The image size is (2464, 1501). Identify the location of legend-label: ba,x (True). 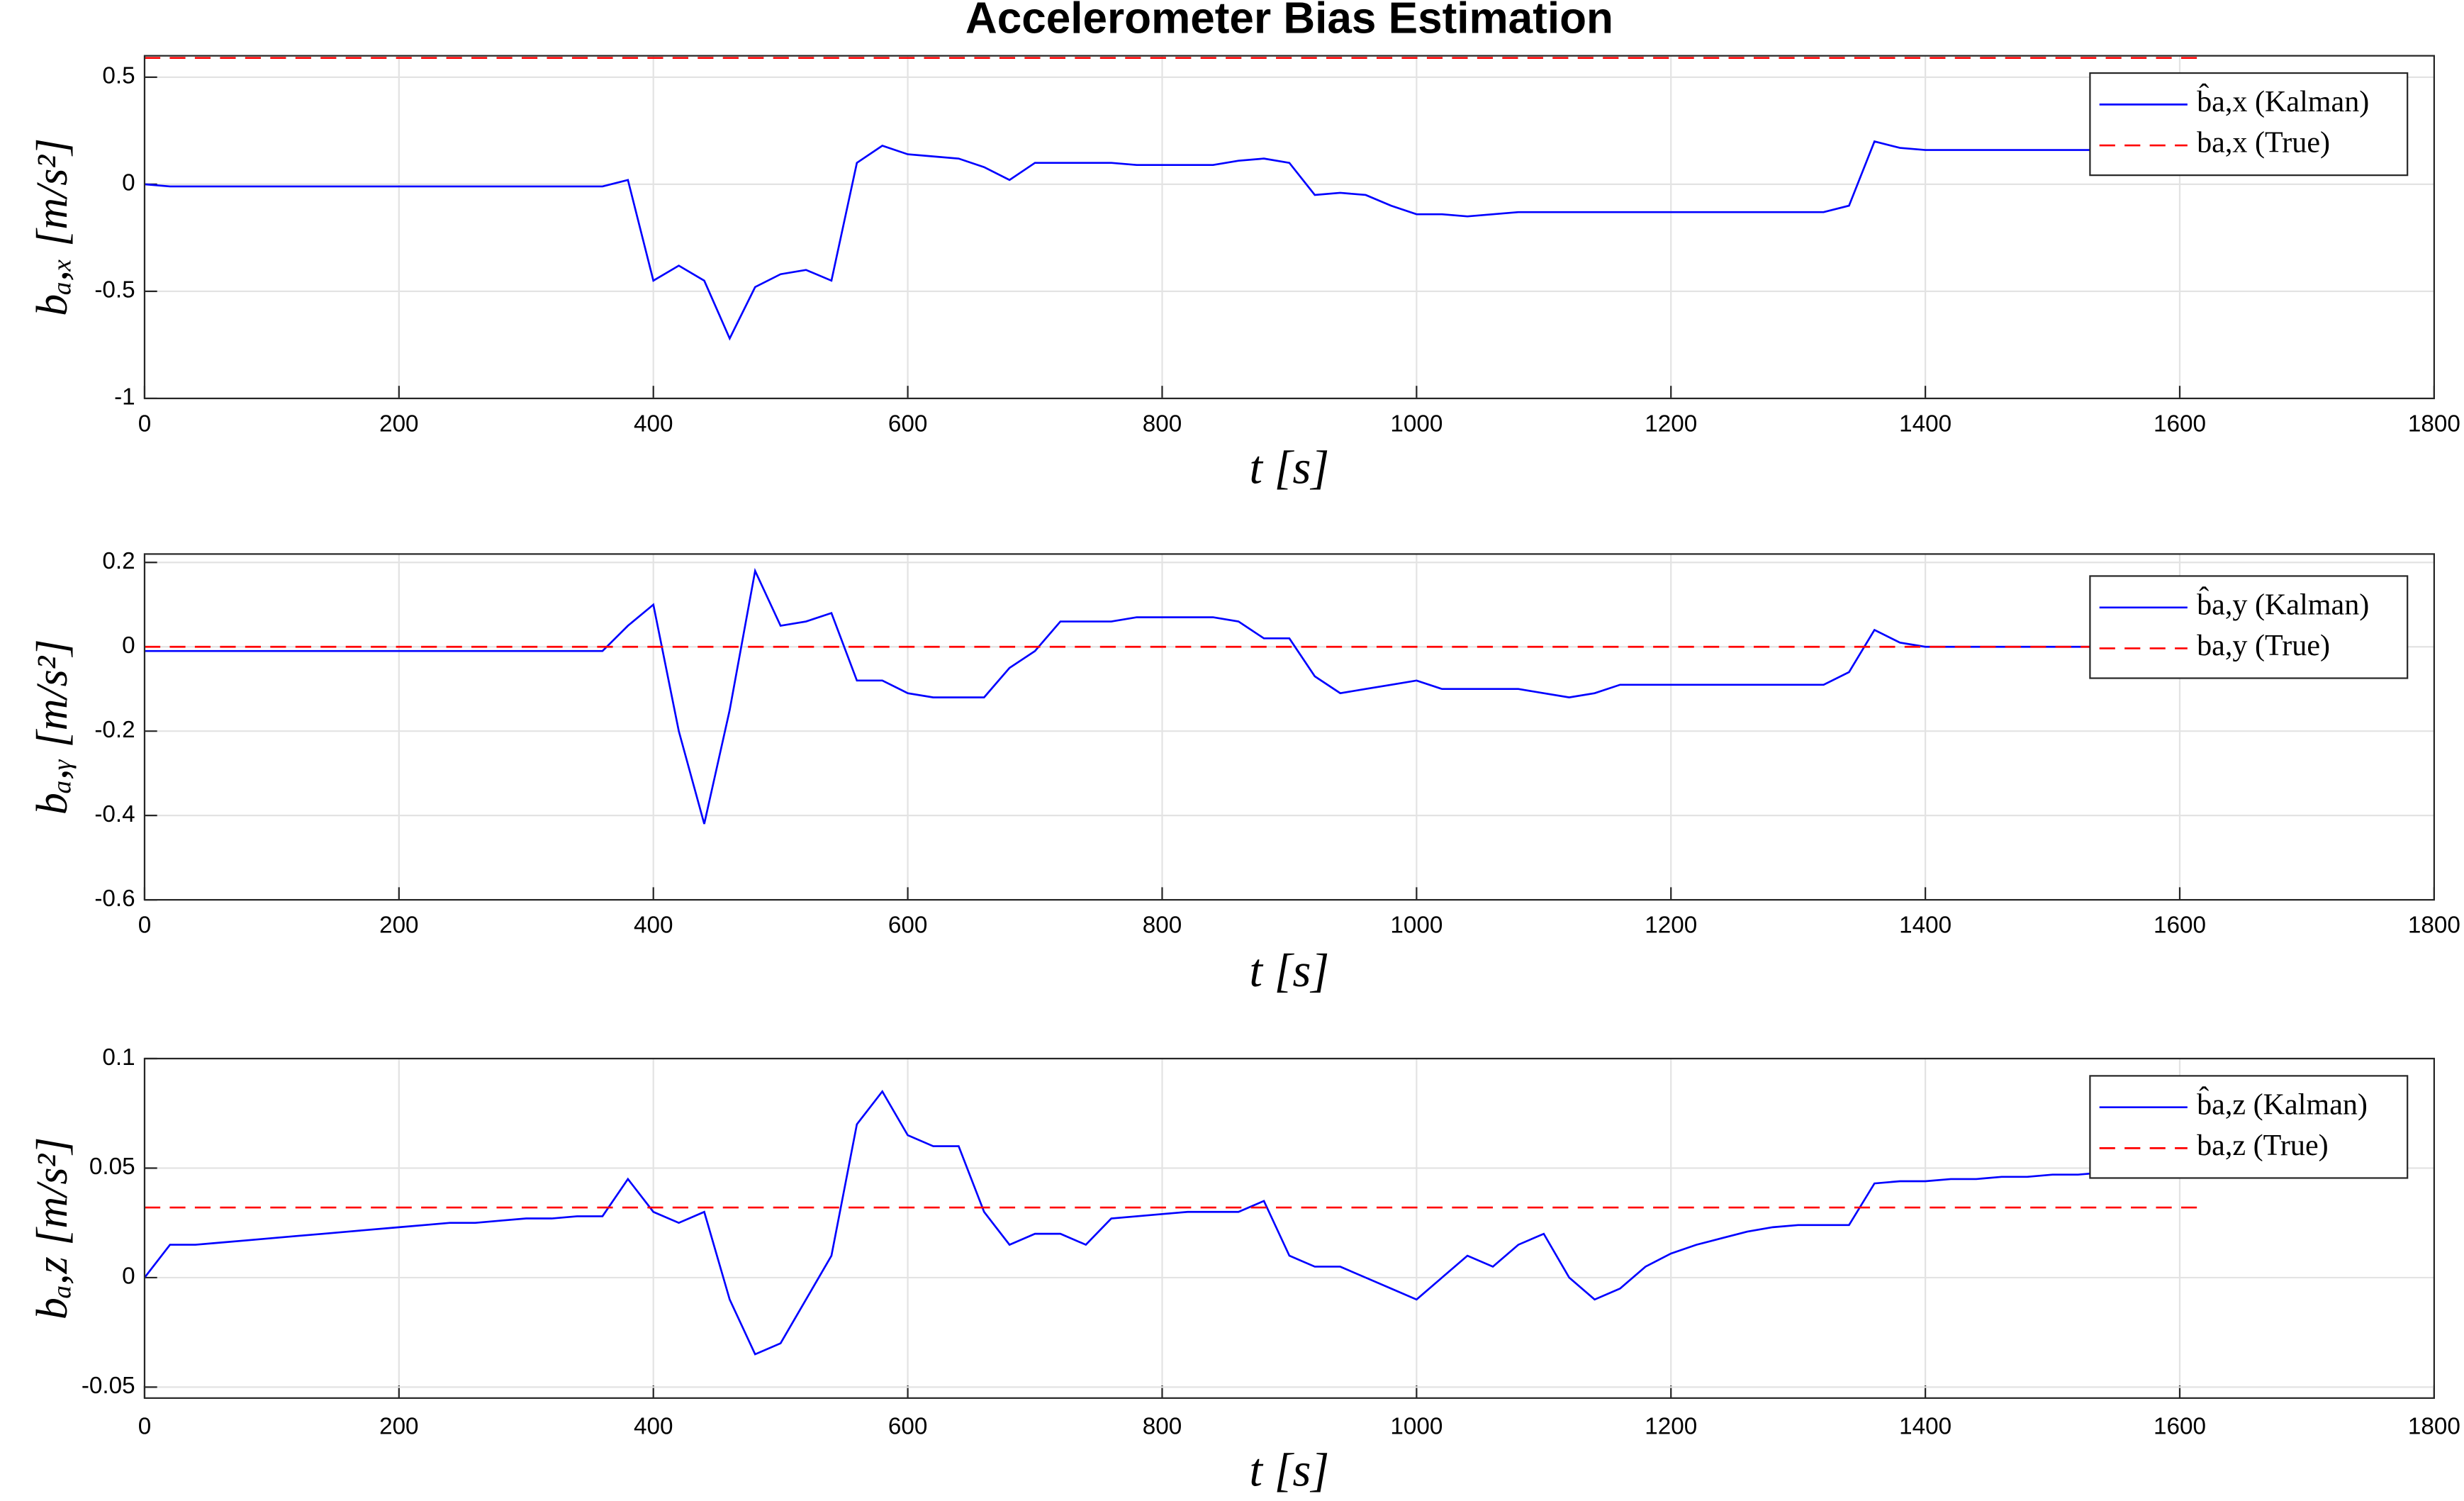
(2263, 143).